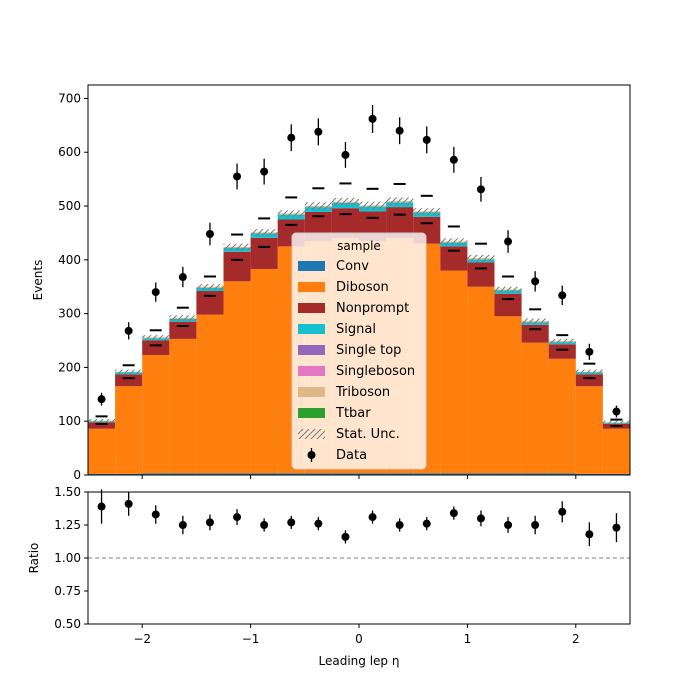 The image size is (700, 700). What do you see at coordinates (359, 558) in the screenshot?
I see `ratio-plot-frame` at bounding box center [359, 558].